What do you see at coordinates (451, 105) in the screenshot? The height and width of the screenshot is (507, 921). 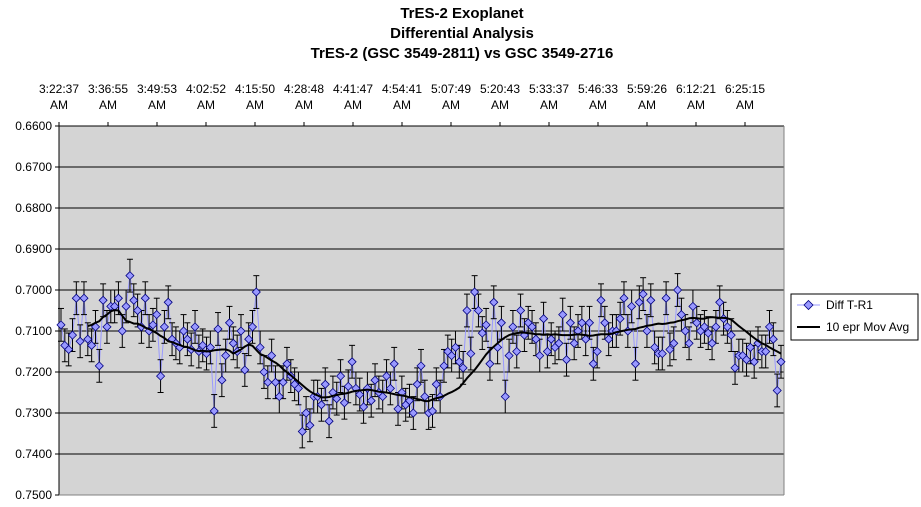 I see `x-tick-ampm-8: AM` at bounding box center [451, 105].